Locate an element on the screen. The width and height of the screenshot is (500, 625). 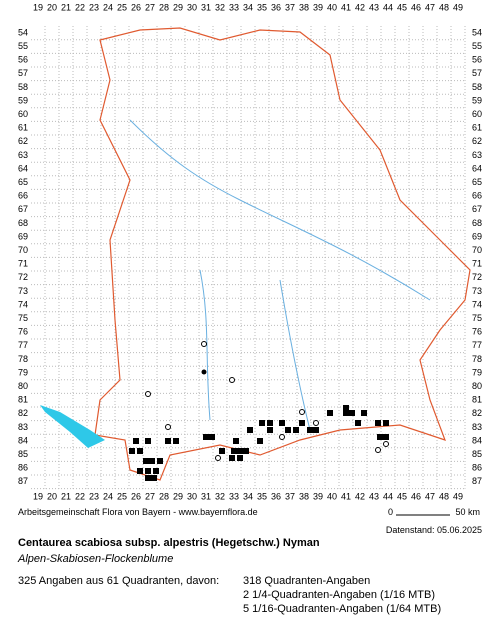
row-label: 80 is located at coordinates (23, 386).